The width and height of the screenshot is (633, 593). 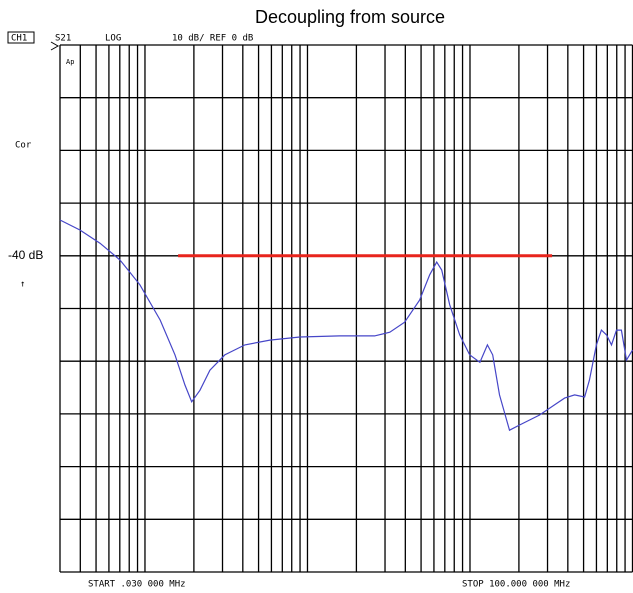 What do you see at coordinates (22, 285) in the screenshot?
I see `ref-arrow: ↑` at bounding box center [22, 285].